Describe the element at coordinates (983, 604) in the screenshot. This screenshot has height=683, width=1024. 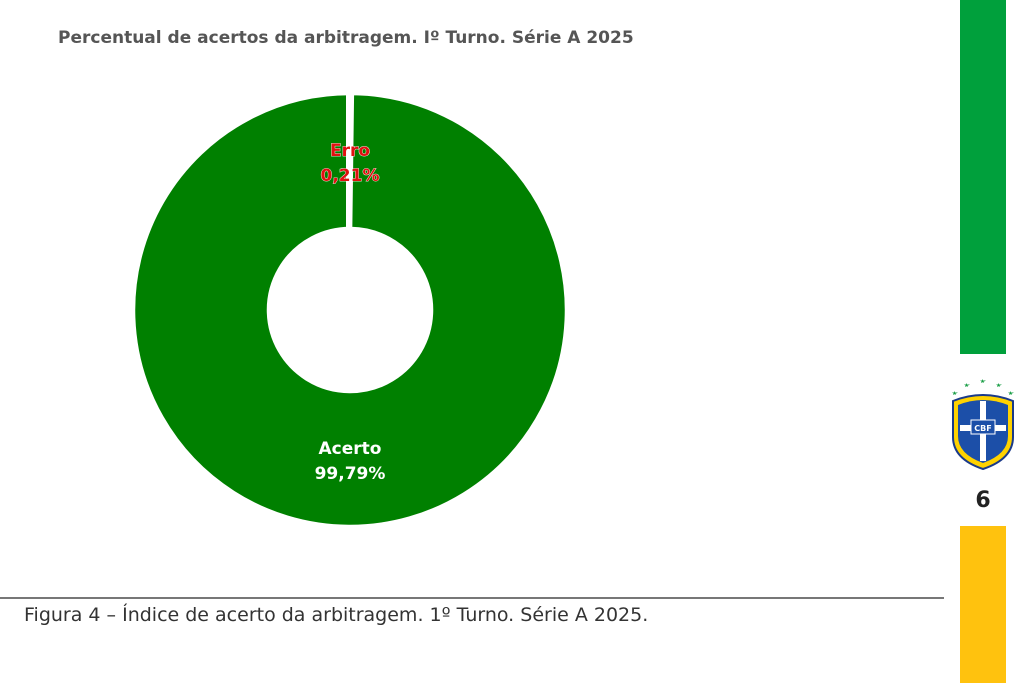
I see `sidebar-yellow-bar` at that location.